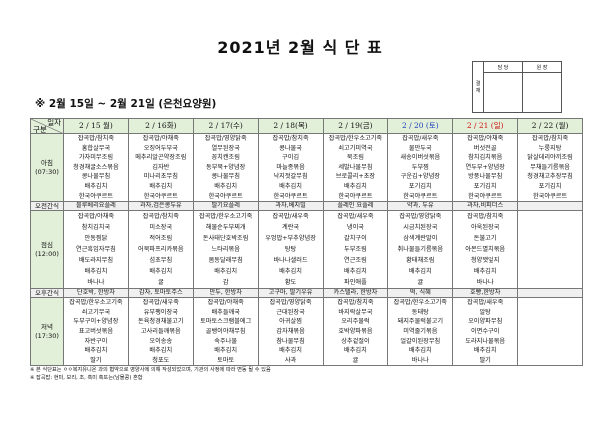 The image size is (600, 424). Describe the element at coordinates (225, 158) in the screenshot. I see `menu-item: 꽁치캔조림` at that location.